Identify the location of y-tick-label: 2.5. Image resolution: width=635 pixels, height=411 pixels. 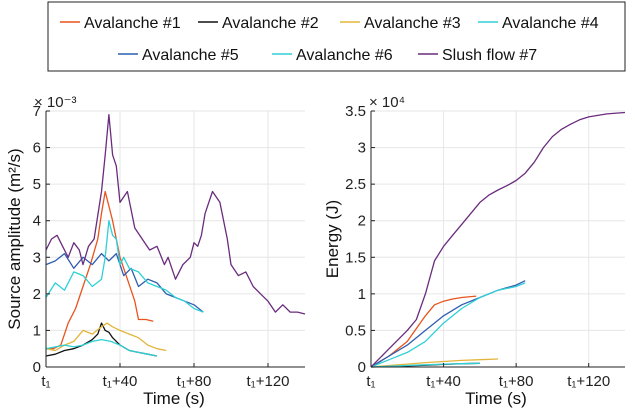
(355, 184).